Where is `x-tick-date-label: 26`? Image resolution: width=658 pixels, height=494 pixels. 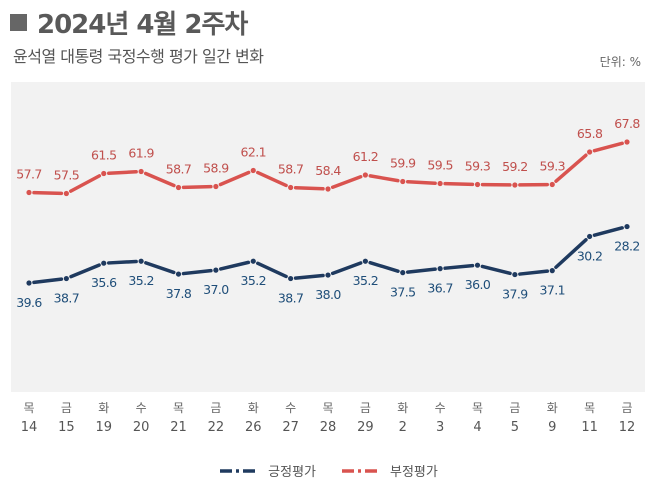
x-tick-date-label: 26 is located at coordinates (253, 427).